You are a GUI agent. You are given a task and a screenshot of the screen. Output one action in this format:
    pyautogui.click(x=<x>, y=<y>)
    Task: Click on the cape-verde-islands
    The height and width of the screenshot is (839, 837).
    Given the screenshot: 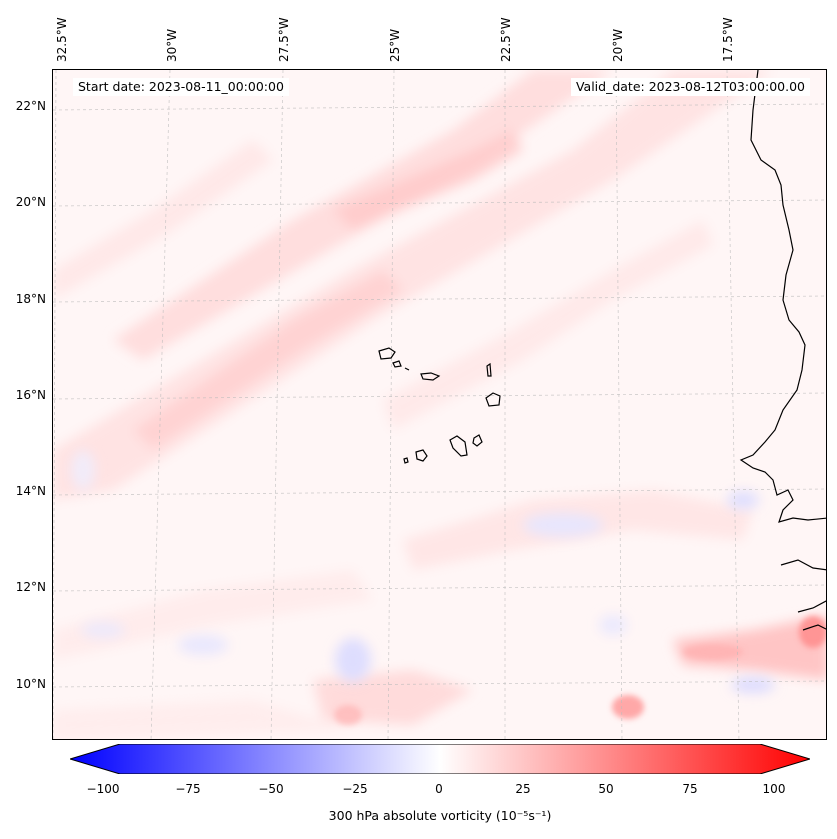 What is the action you would take?
    pyautogui.click(x=439, y=405)
    